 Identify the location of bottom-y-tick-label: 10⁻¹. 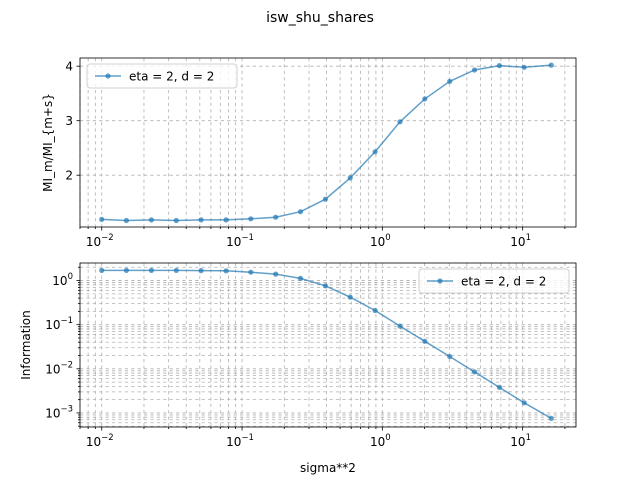
(59, 324).